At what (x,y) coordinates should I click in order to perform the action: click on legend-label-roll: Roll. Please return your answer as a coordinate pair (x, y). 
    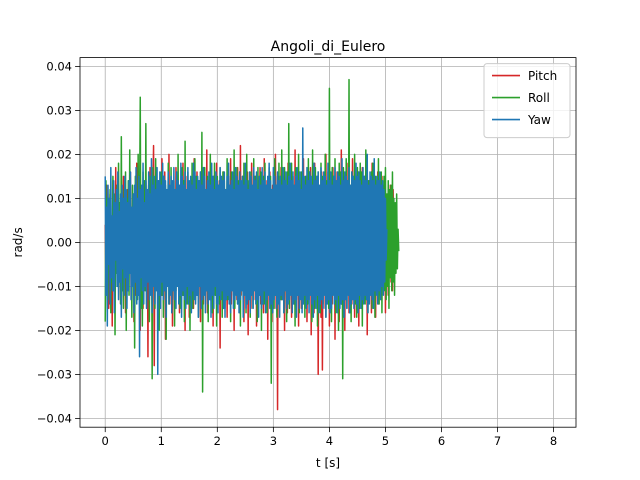
    Looking at the image, I should click on (539, 98).